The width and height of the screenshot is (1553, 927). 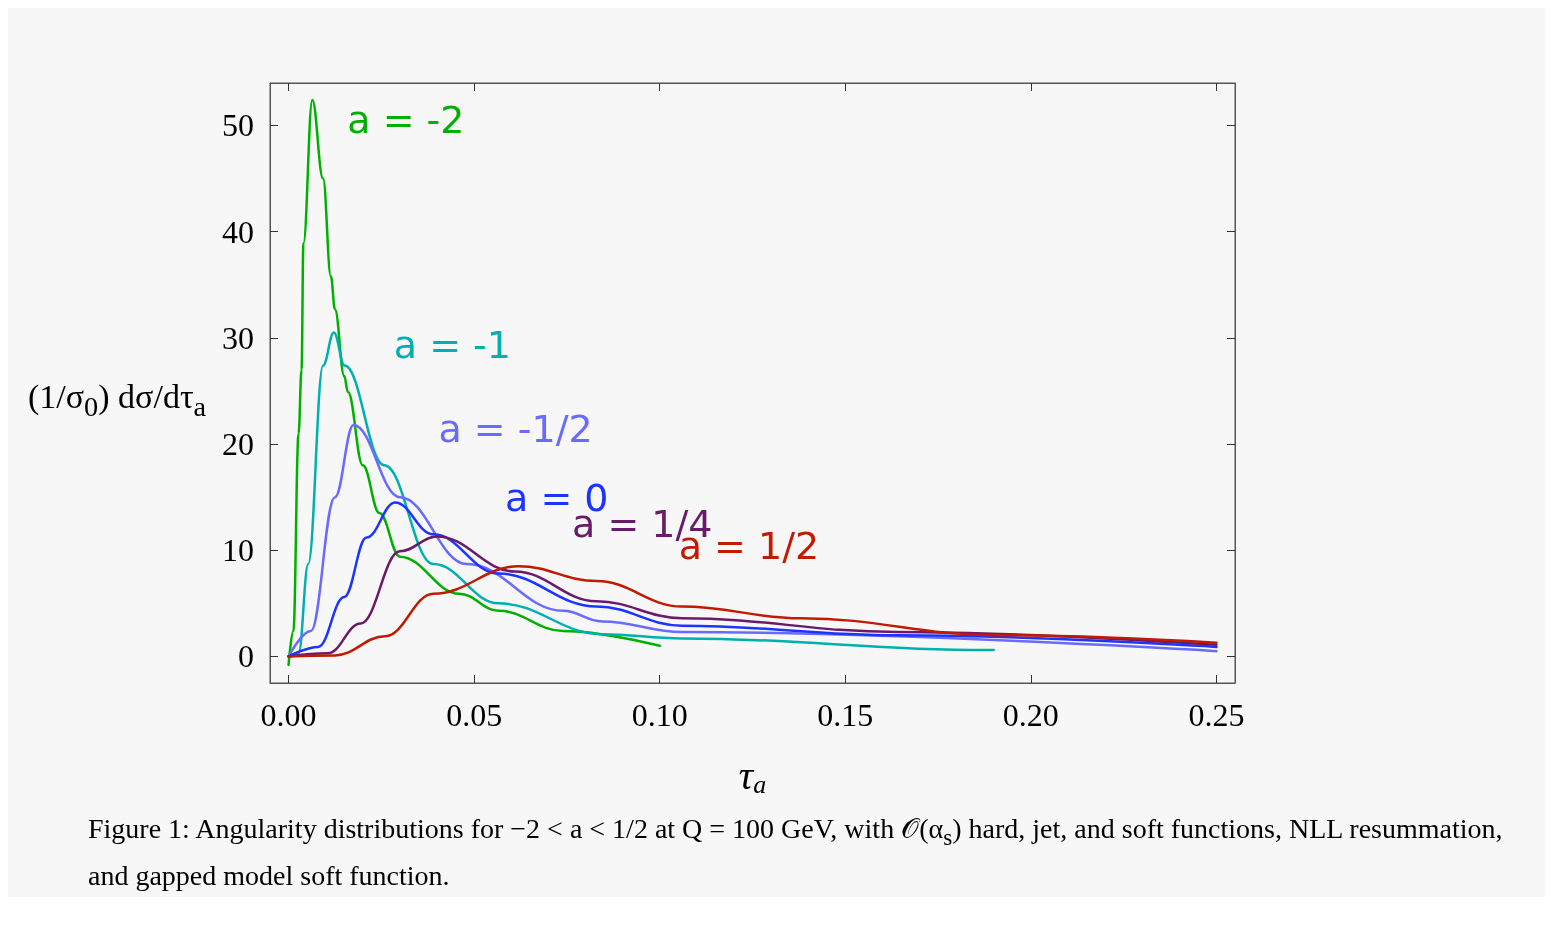 What do you see at coordinates (238, 231) in the screenshot?
I see `y-tick-label: 40` at bounding box center [238, 231].